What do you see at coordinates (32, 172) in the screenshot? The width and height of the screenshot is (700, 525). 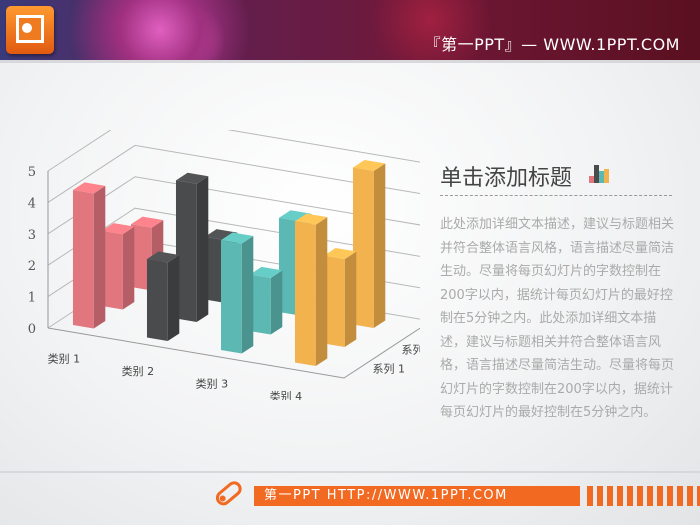 I see `y-tick-label: 5` at bounding box center [32, 172].